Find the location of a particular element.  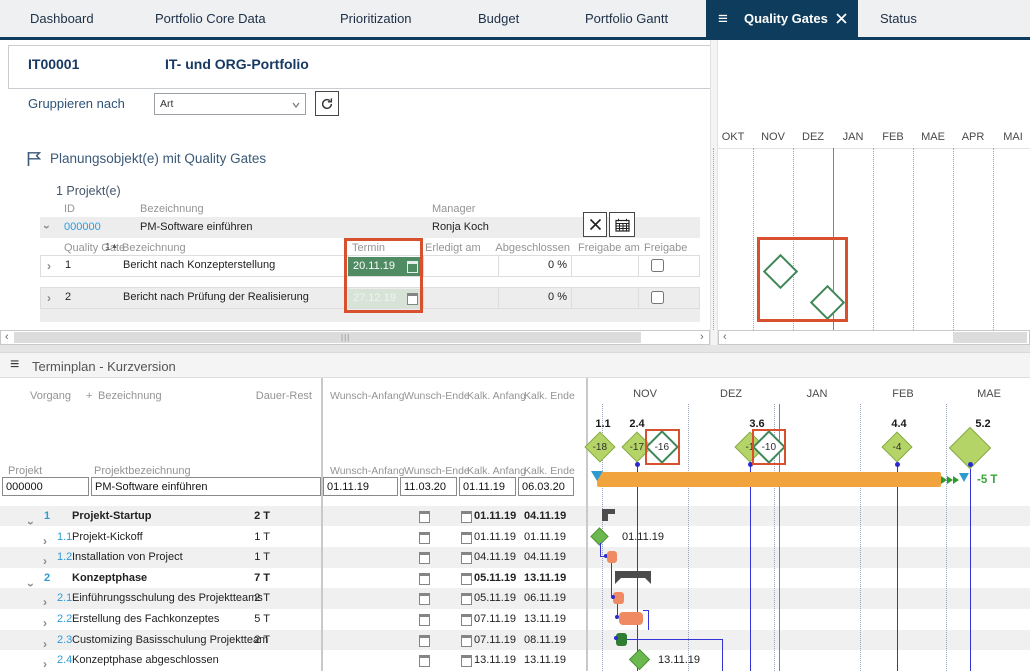

refresh-button is located at coordinates (327, 103).